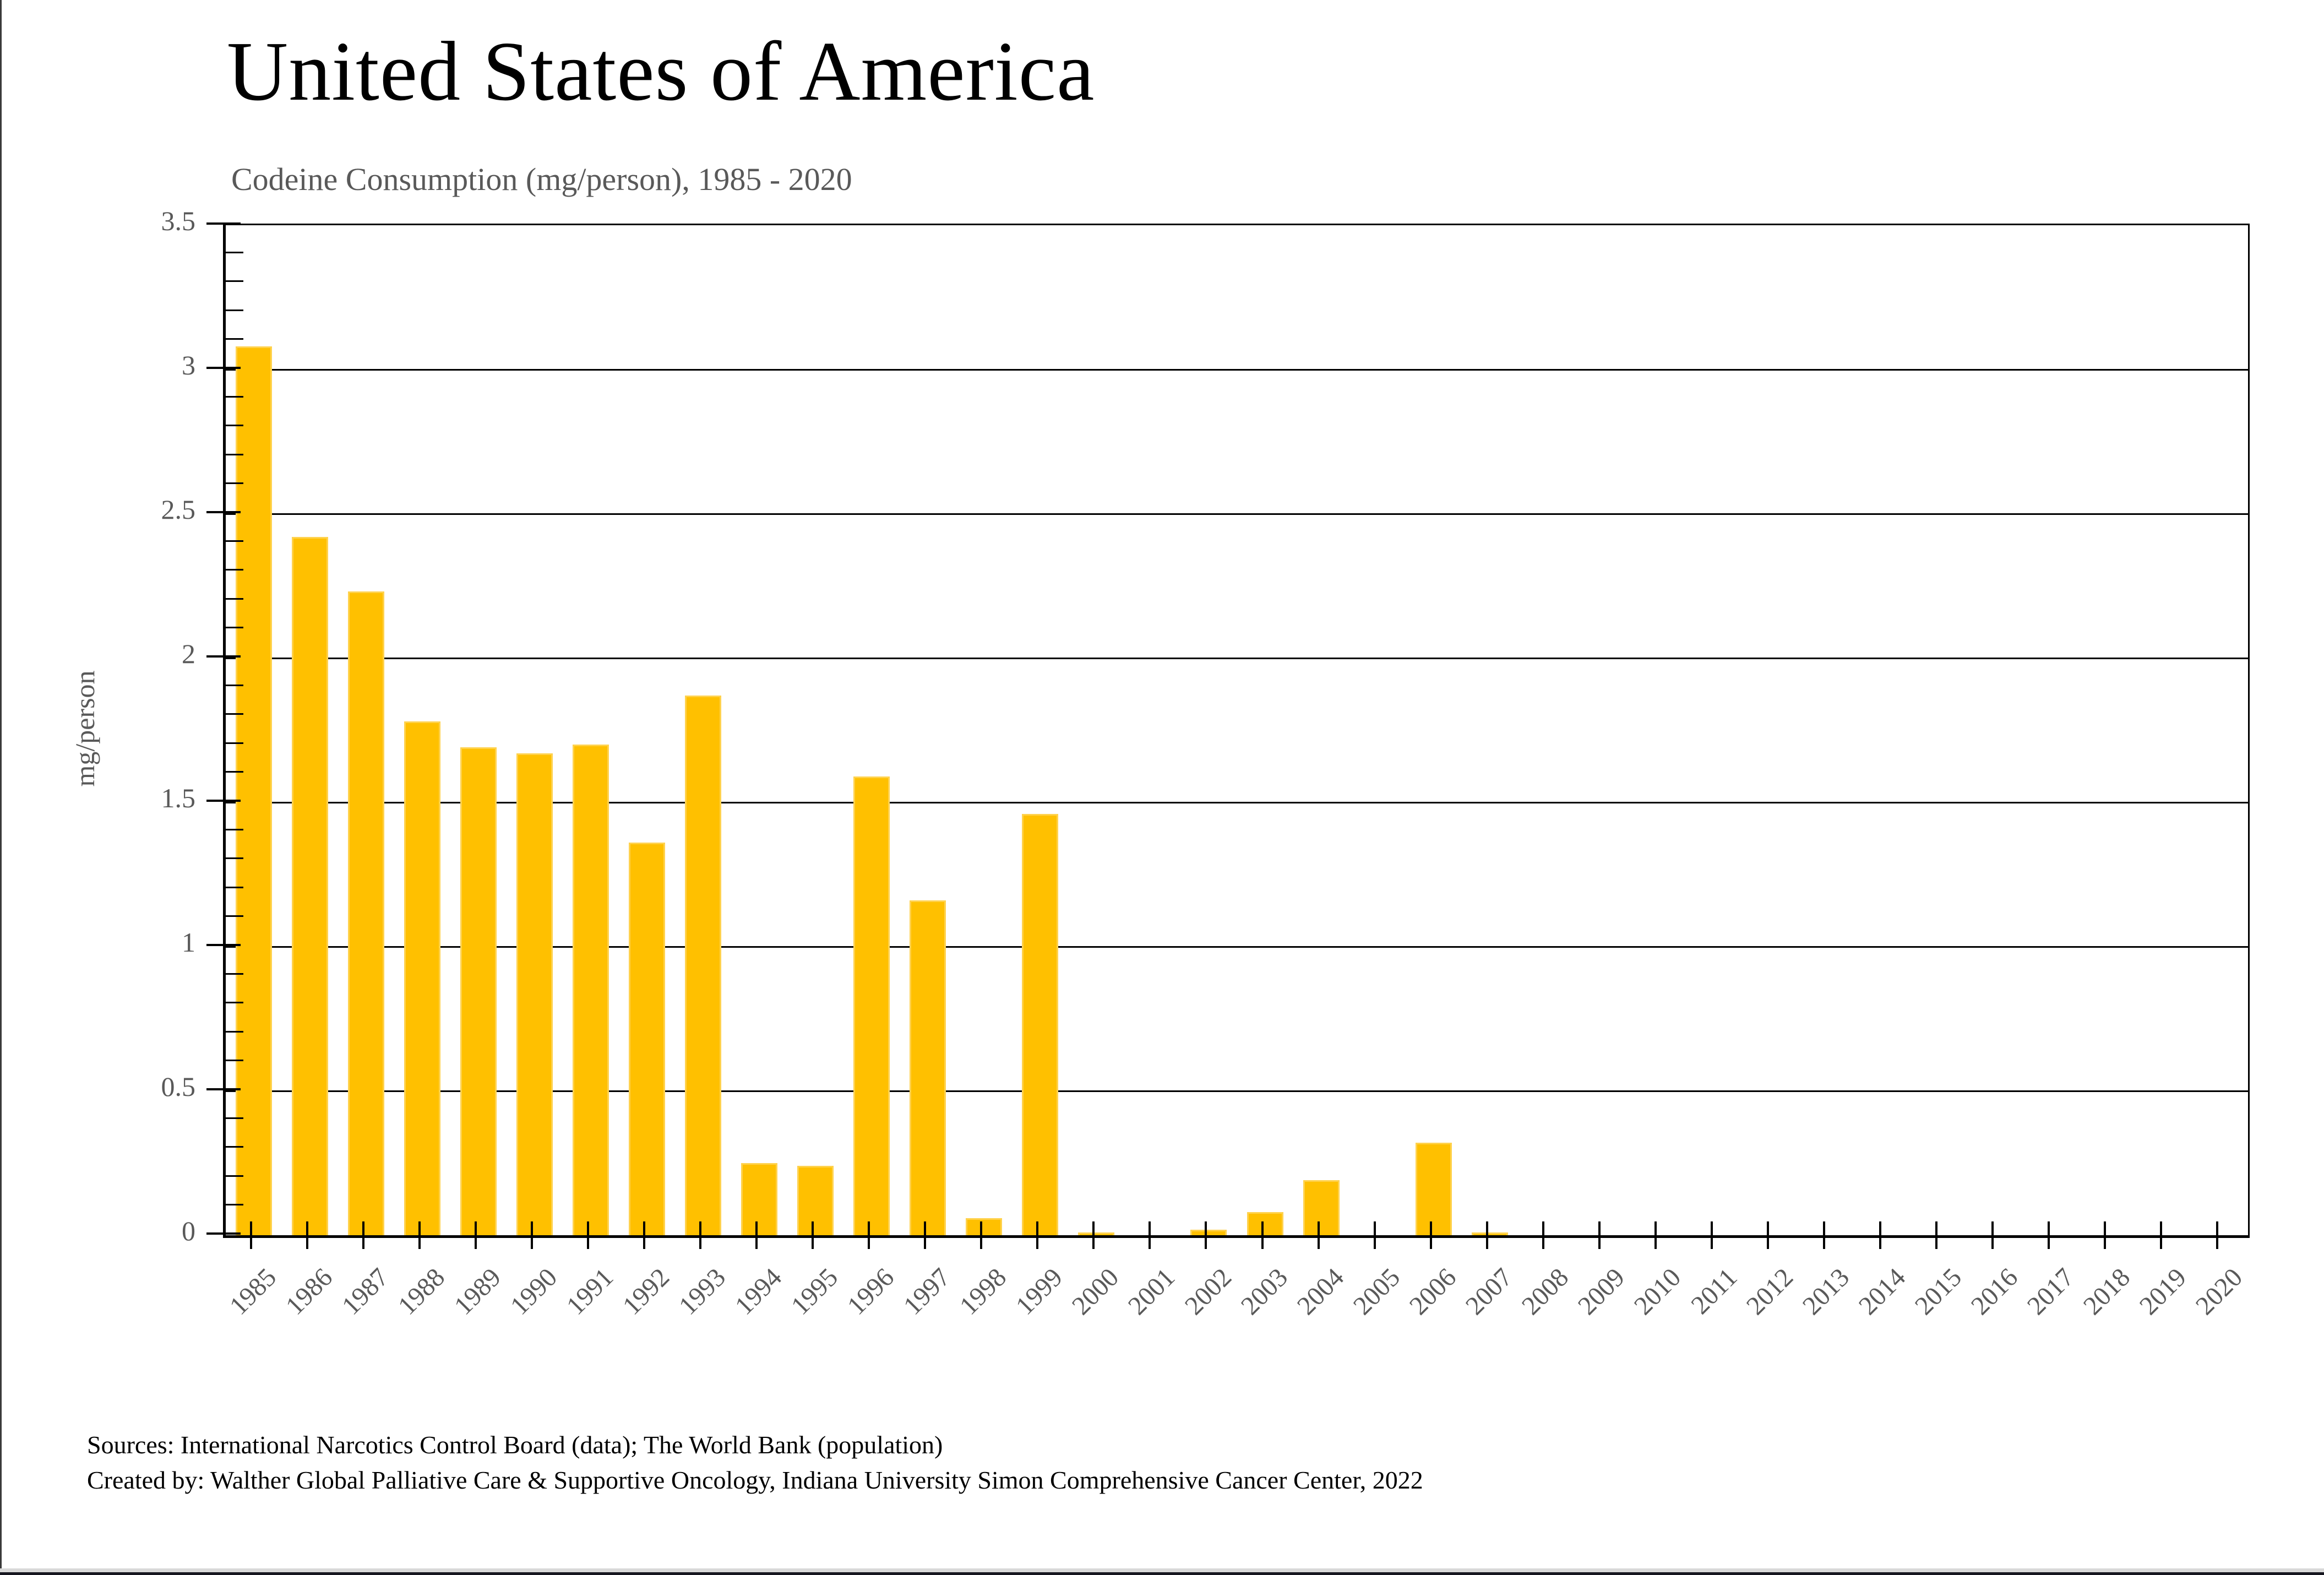 This screenshot has height=1575, width=2324. What do you see at coordinates (1767, 1235) in the screenshot?
I see `x-tick-2012` at bounding box center [1767, 1235].